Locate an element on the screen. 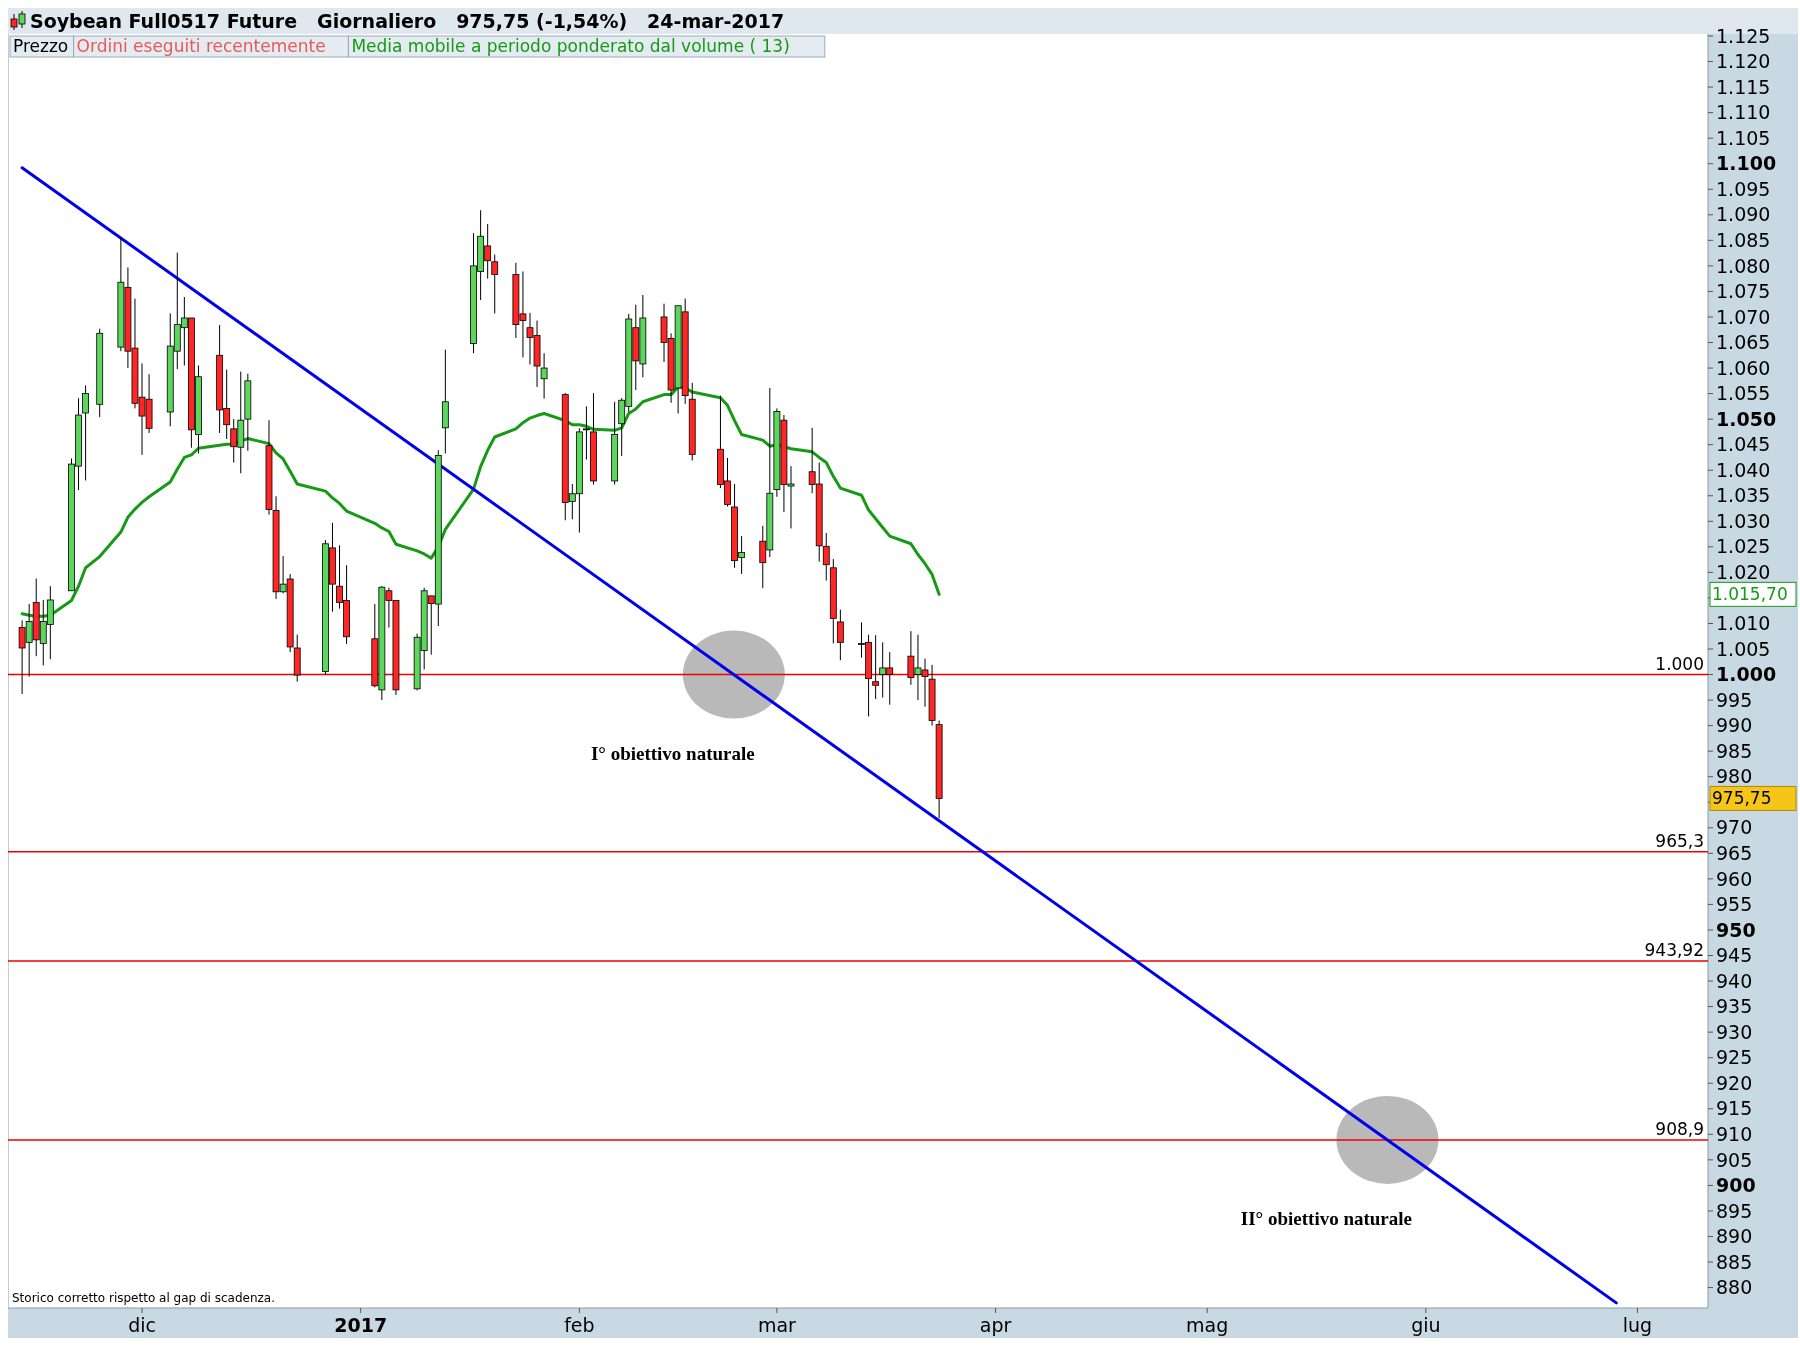 The height and width of the screenshot is (1350, 1800). y-tick-label: 955 is located at coordinates (1734, 904).